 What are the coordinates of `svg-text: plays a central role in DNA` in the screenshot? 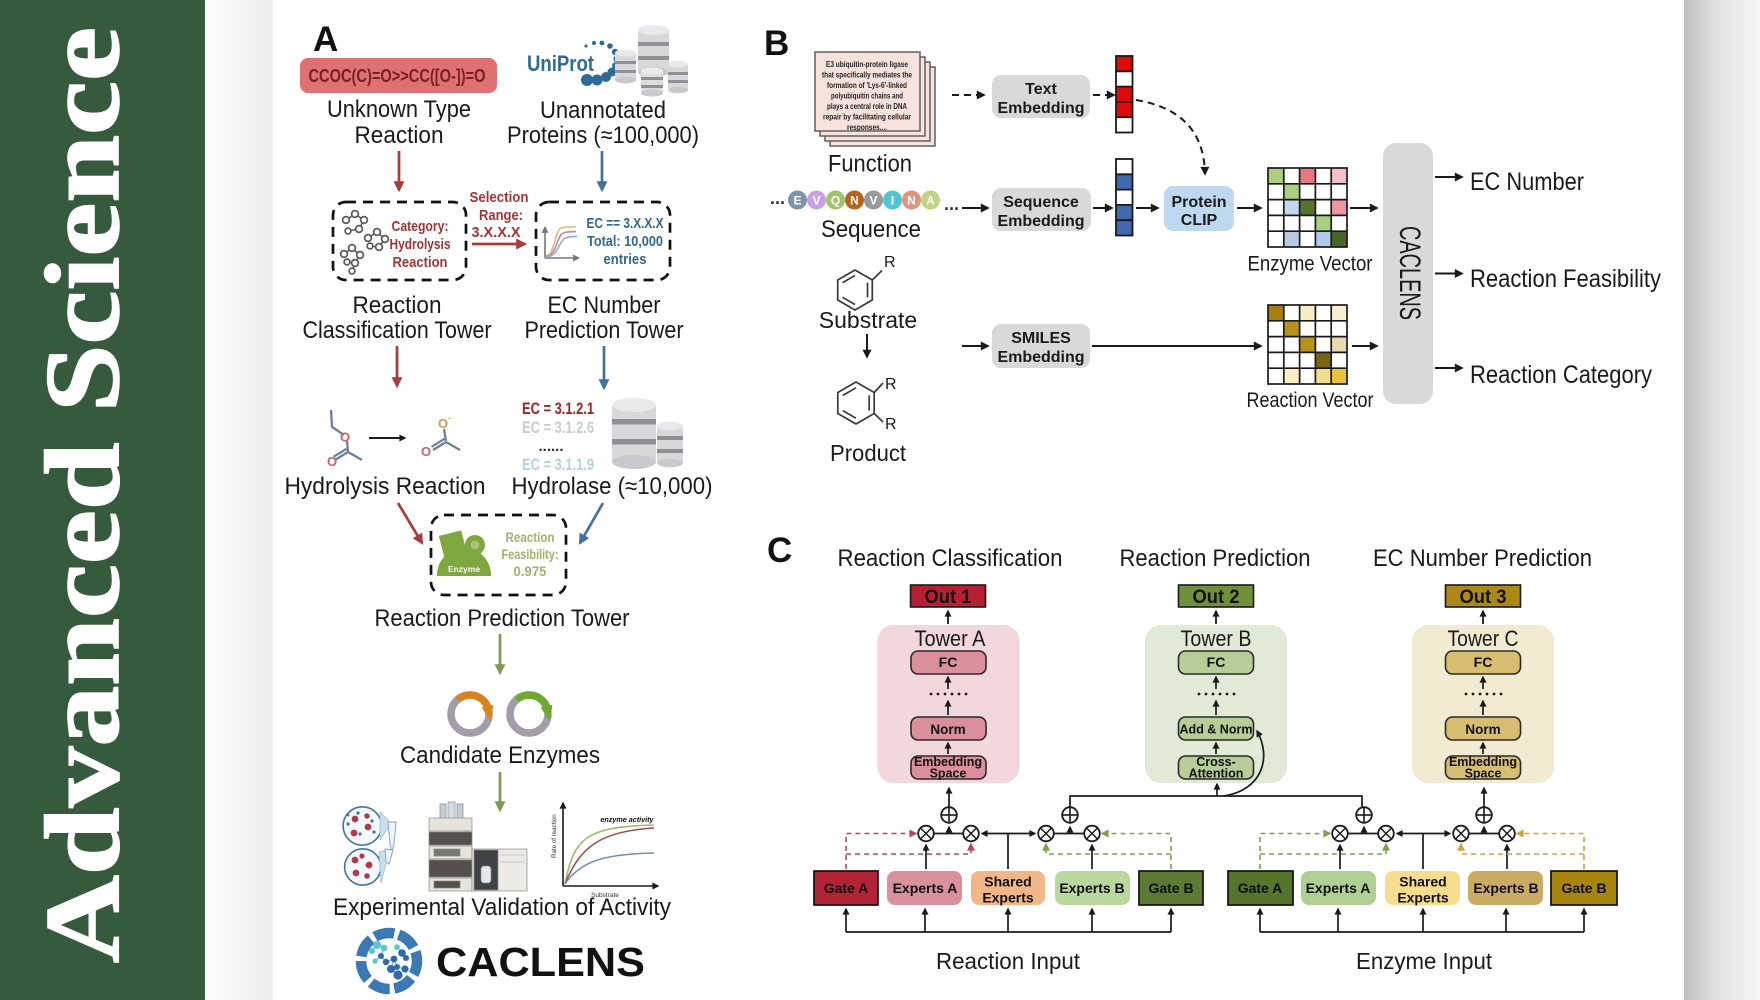 It's located at (867, 106).